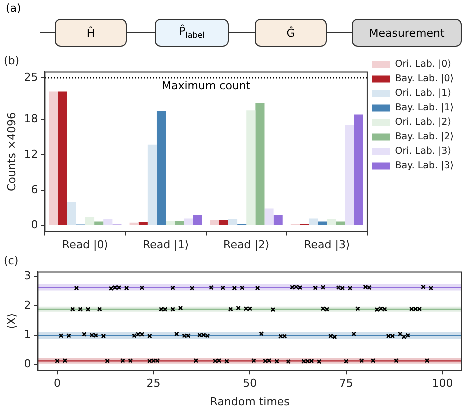 The width and height of the screenshot is (470, 411). Describe the element at coordinates (250, 401) in the screenshot. I see `x-axis-title: Random times` at that location.